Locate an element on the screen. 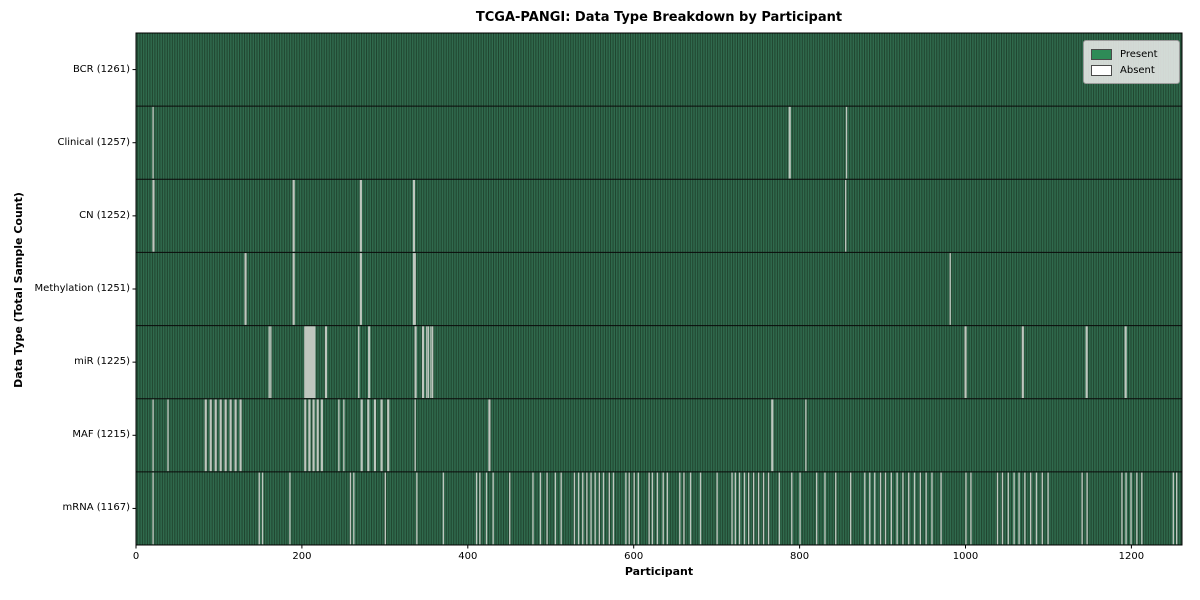 This screenshot has width=1200, height=600. y-tick-label: BCR (1261) is located at coordinates (101, 69).